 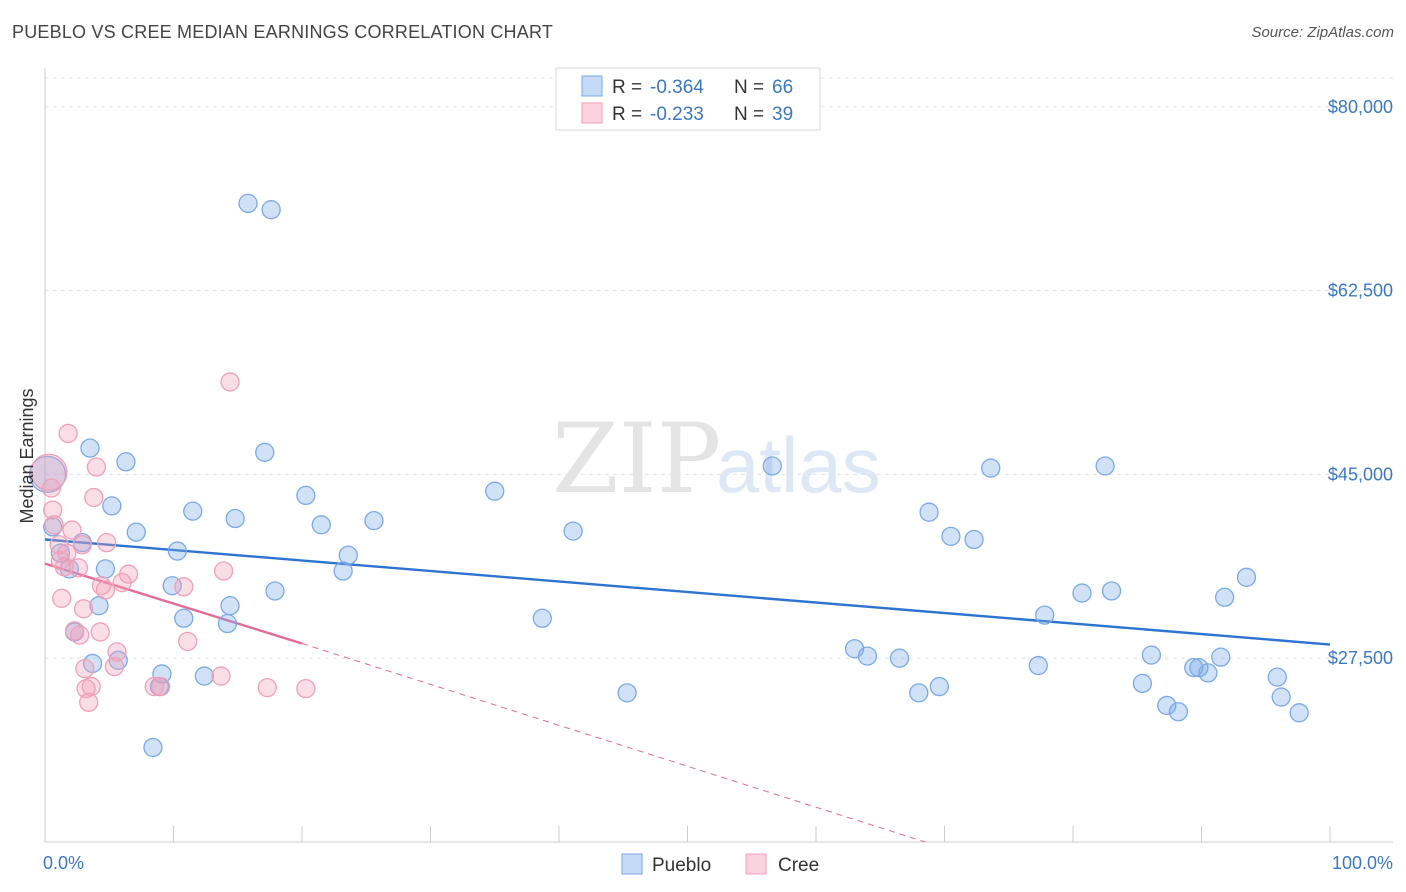 What do you see at coordinates (592, 113) in the screenshot?
I see `legend-swatch-cree` at bounding box center [592, 113].